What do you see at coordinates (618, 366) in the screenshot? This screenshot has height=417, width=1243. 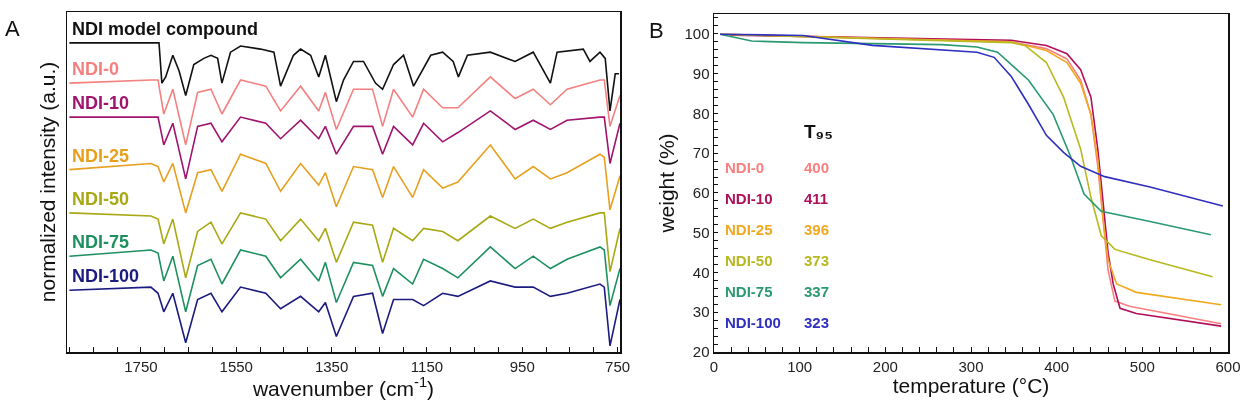 I see `x-tick-label: 750` at bounding box center [618, 366].